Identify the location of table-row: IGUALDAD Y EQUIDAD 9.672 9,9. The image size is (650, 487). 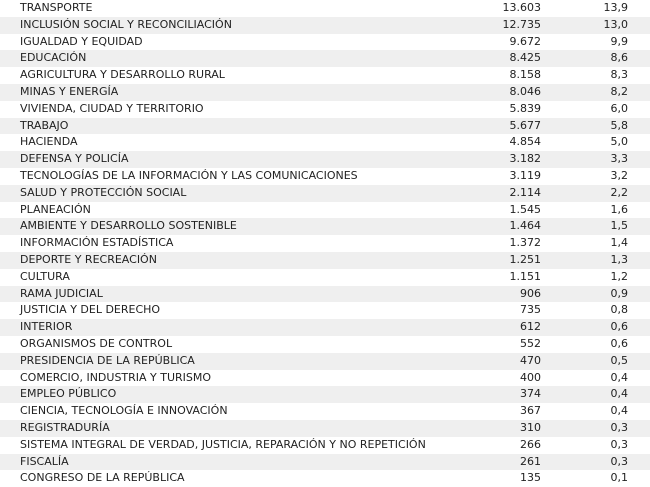
(325, 42).